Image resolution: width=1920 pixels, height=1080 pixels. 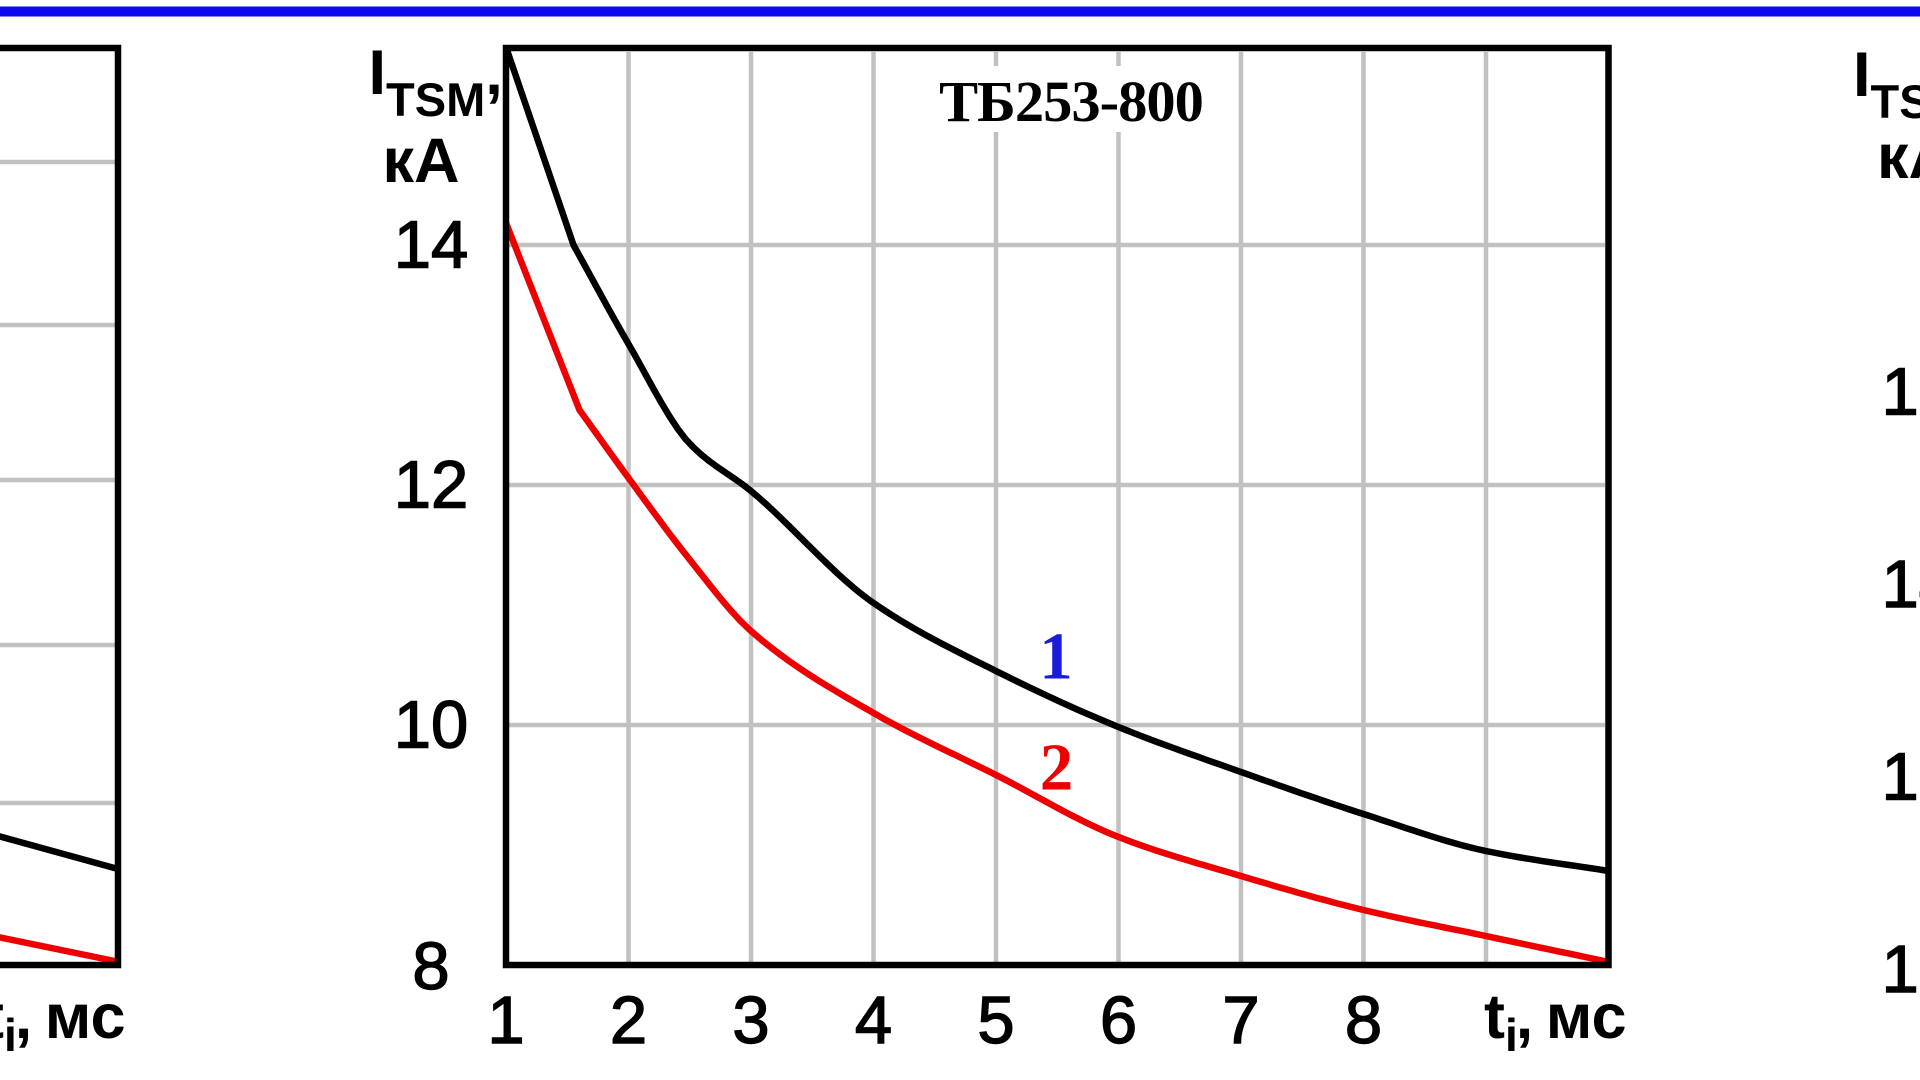 I want to click on svg-text: 6, so click(x=1118, y=1020).